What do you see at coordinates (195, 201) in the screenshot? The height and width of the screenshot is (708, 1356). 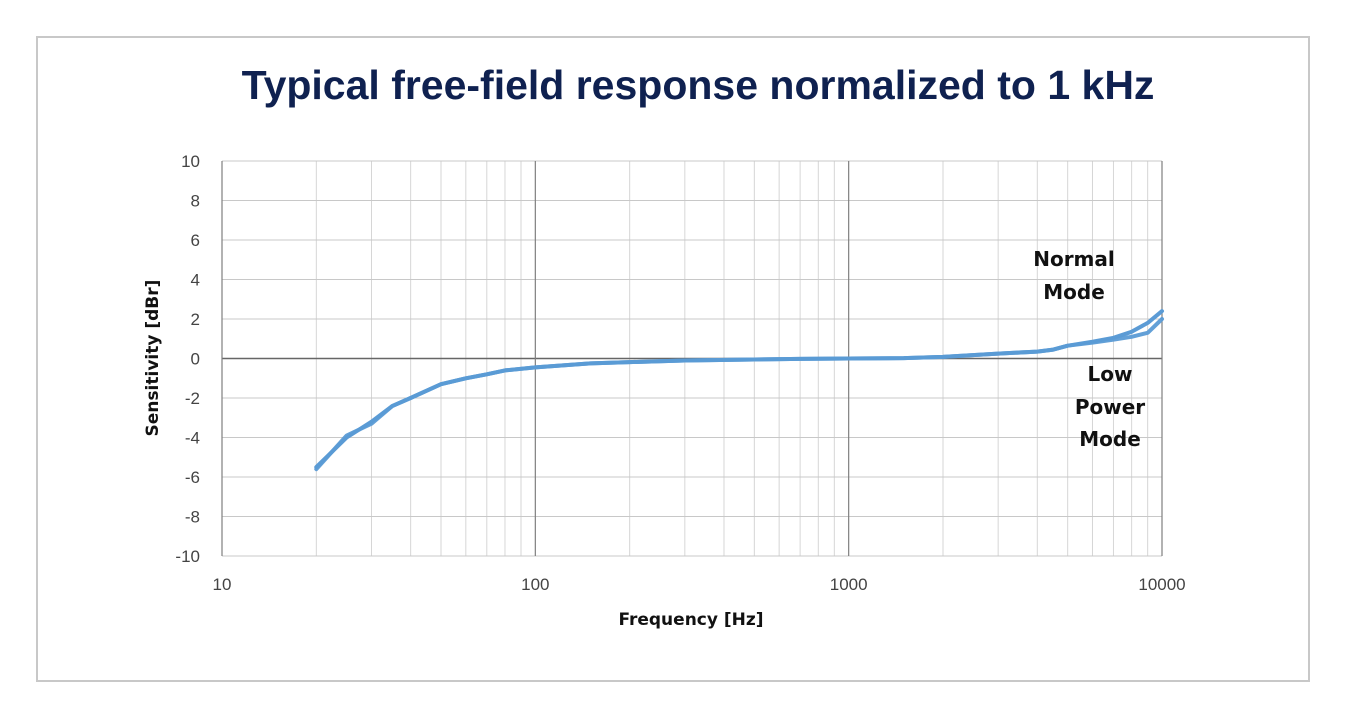 I see `y-tick-label: 8` at bounding box center [195, 201].